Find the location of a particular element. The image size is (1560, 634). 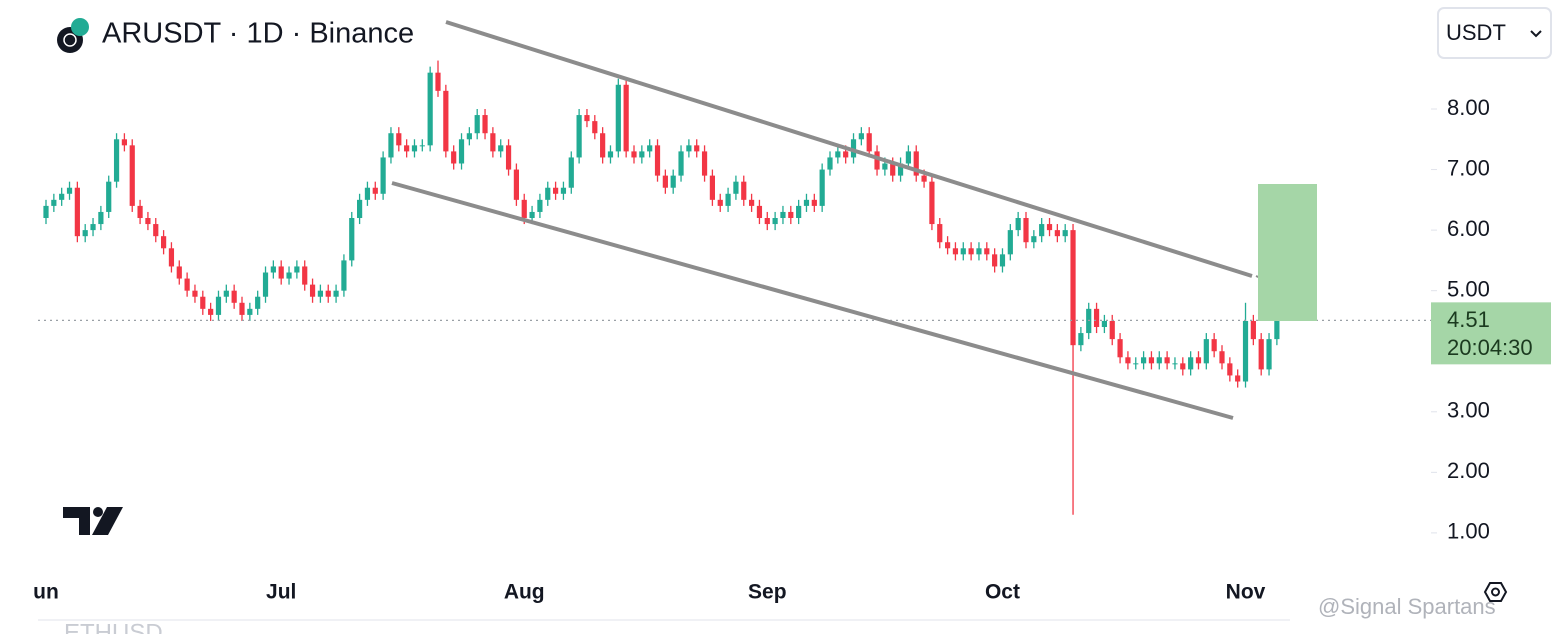

y-tick-label: 2.00 is located at coordinates (1468, 470).